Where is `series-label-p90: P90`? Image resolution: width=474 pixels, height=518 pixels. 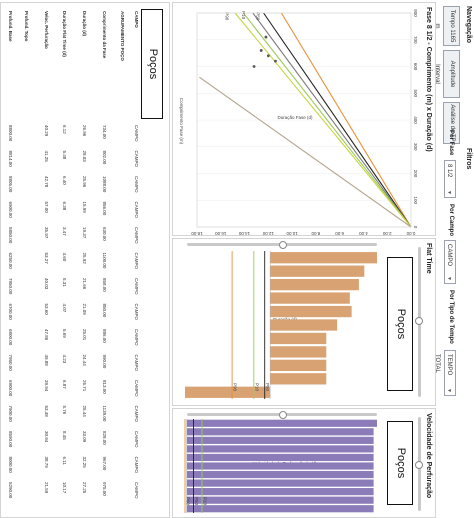 series-label-p90: P90 is located at coordinates (227, 16).